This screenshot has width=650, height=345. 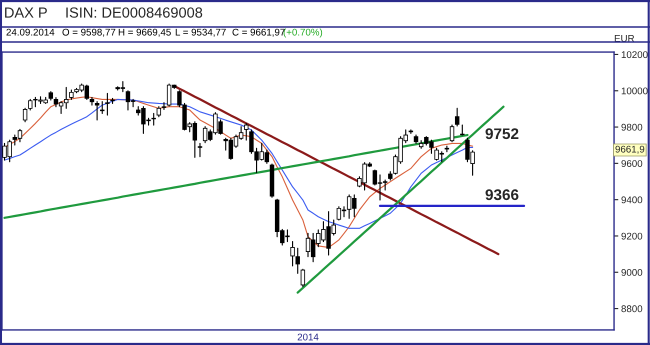 What do you see at coordinates (89, 32) in the screenshot?
I see `text: O = 9598,77` at bounding box center [89, 32].